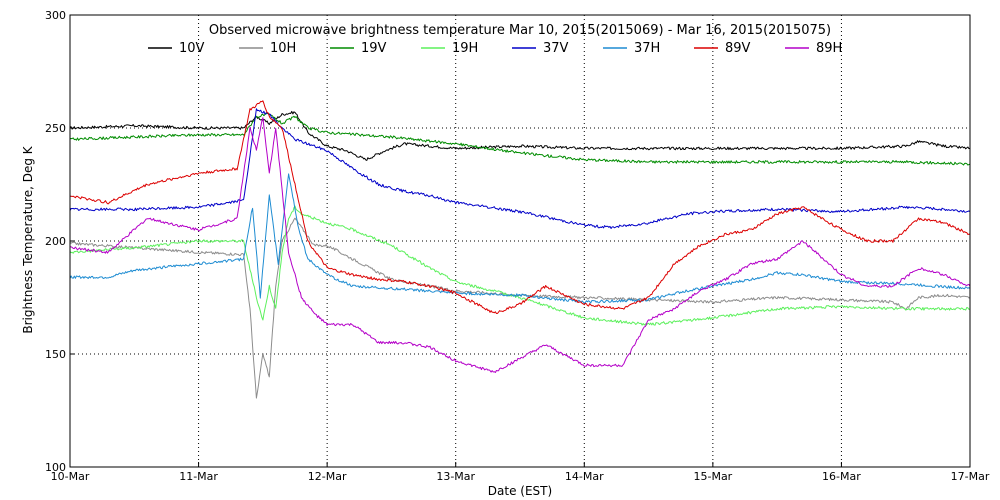 The image size is (1000, 500). What do you see at coordinates (520, 135) in the screenshot?
I see `series-line-10V` at bounding box center [520, 135].